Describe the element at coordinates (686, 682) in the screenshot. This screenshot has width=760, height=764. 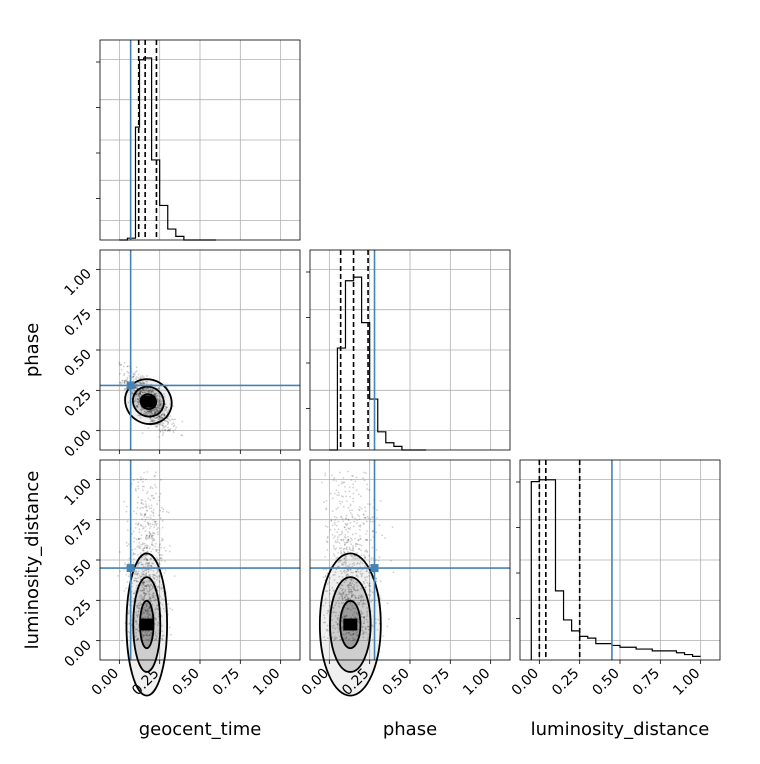
I see `hist-luminosity_distance-xtick-label-4: 1.00` at that location.